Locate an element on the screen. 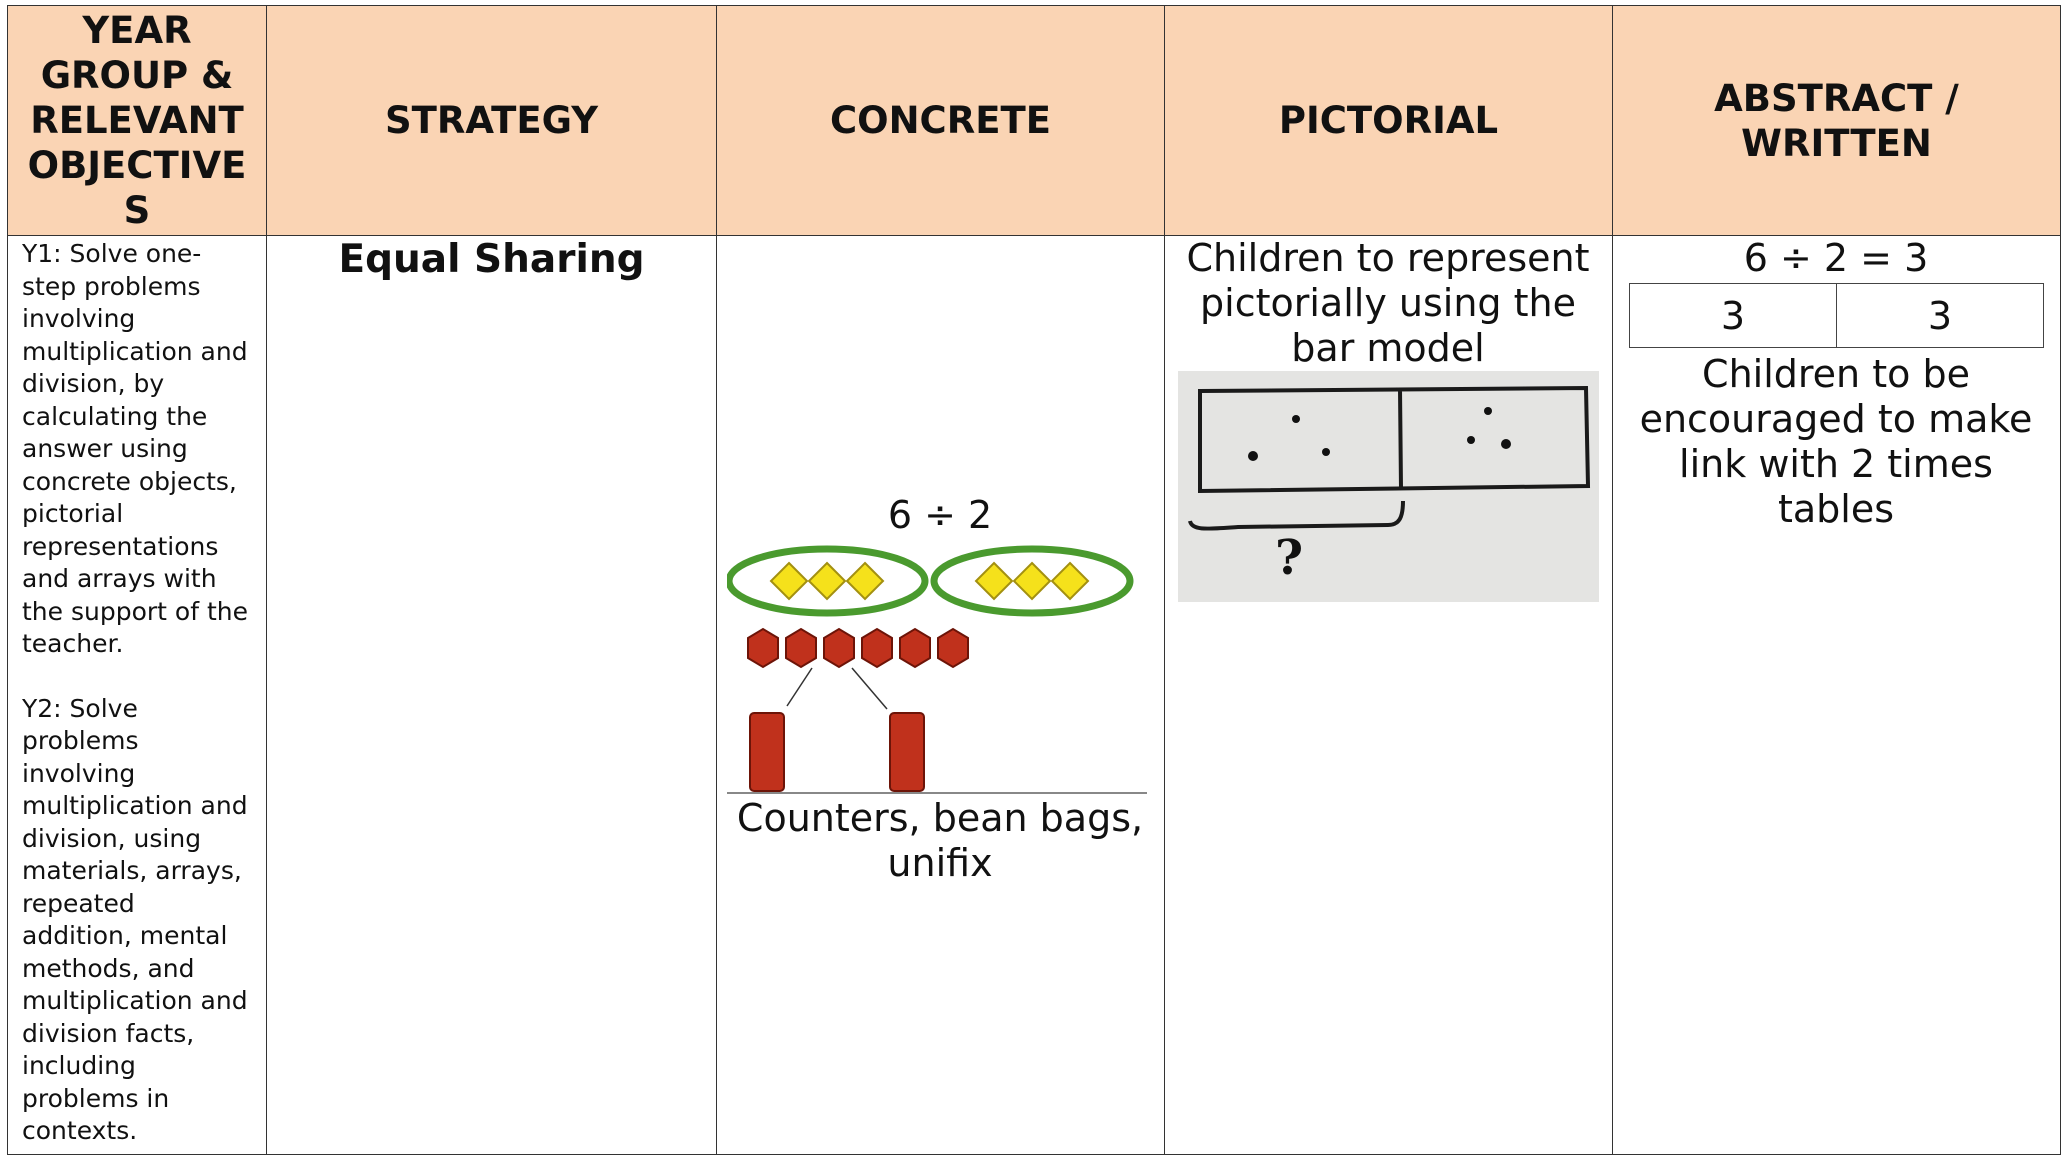  header-text: ABSTRACT / WRITTEN is located at coordinates (1836, 120).